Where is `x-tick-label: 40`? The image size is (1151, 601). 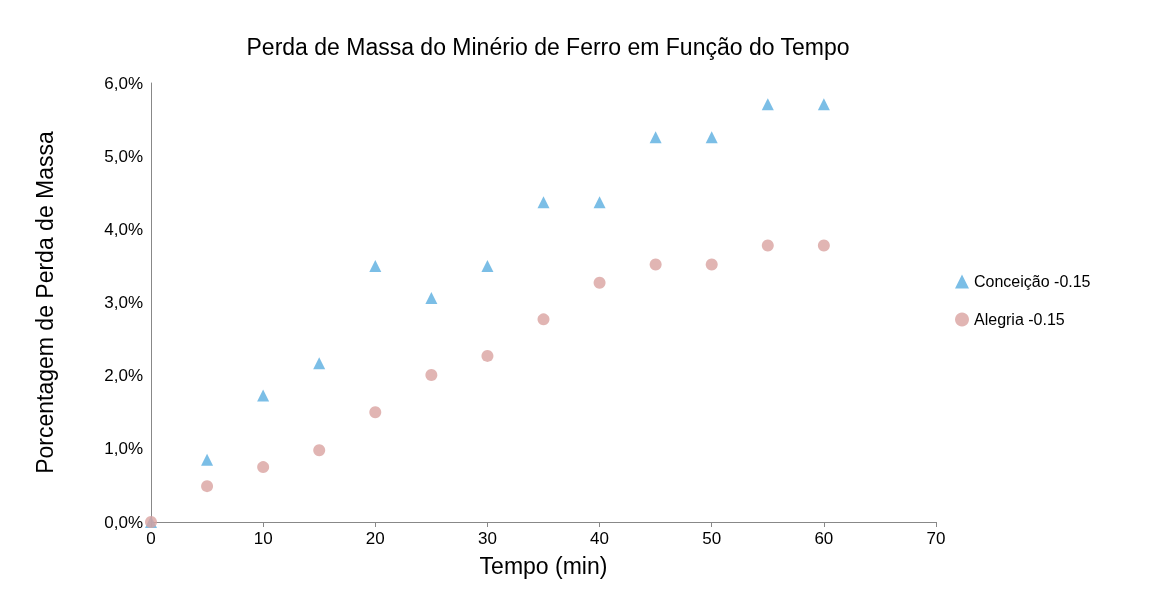 x-tick-label: 40 is located at coordinates (600, 538).